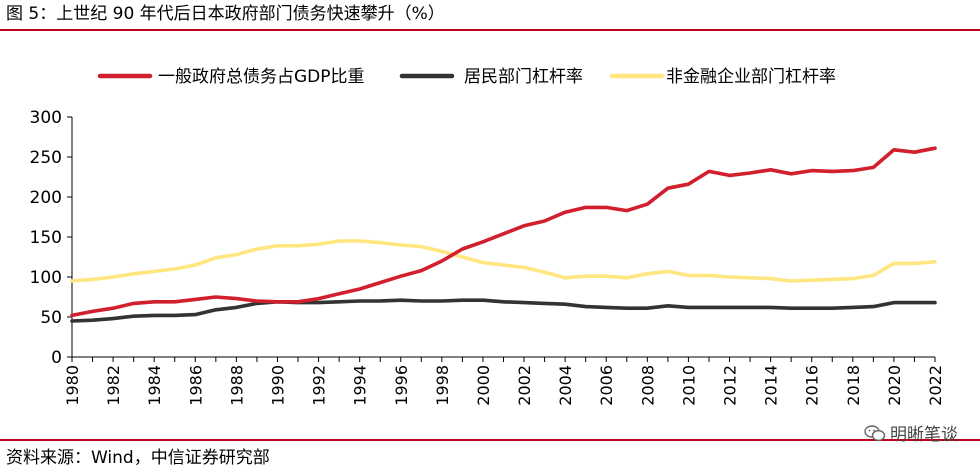  Describe the element at coordinates (565, 385) in the screenshot. I see `x-tick-label: 2004` at that location.